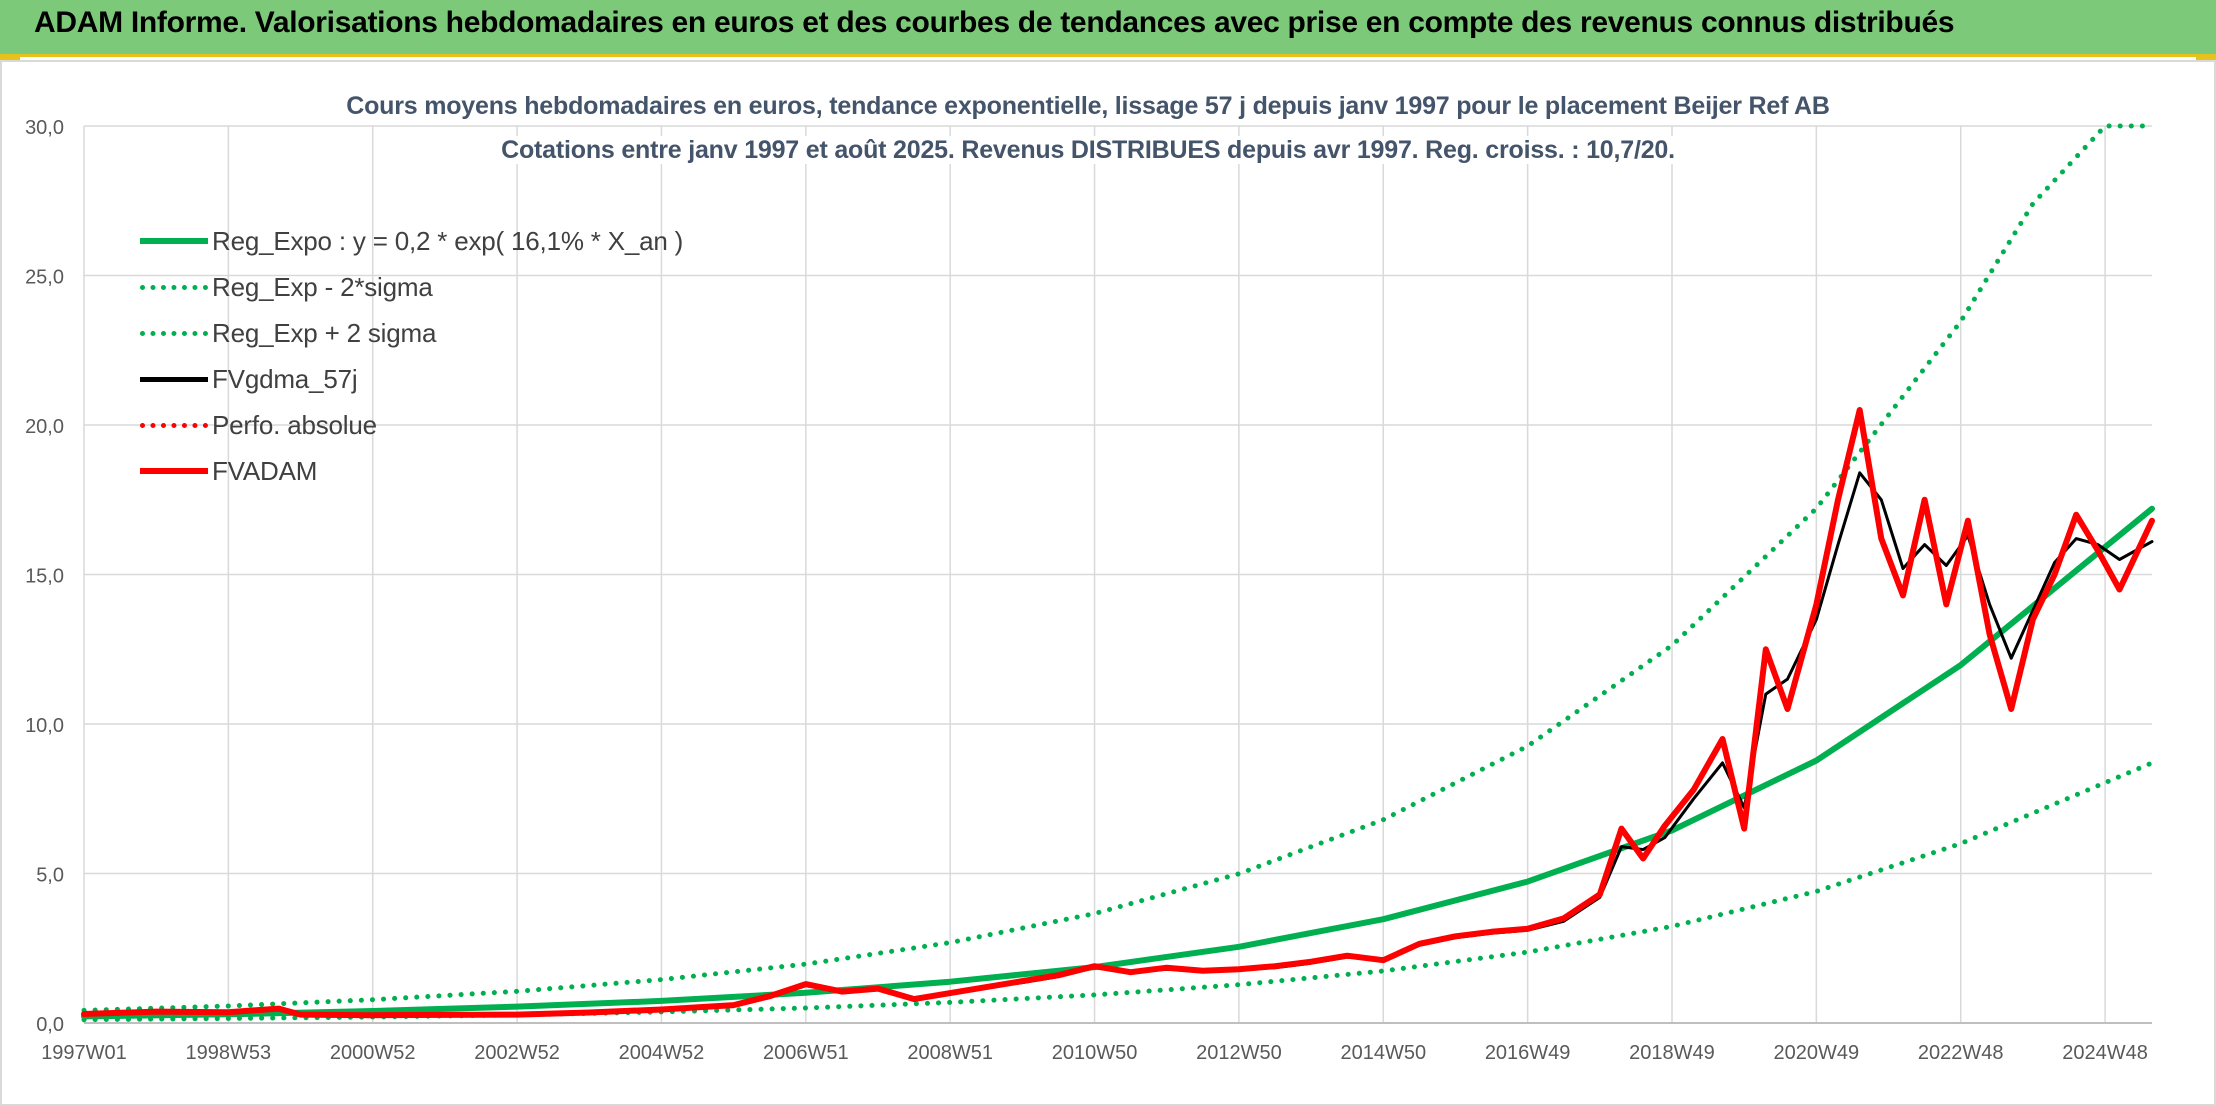  What do you see at coordinates (1239, 1053) in the screenshot?
I see `x-tick-label: 2012W50` at bounding box center [1239, 1053].